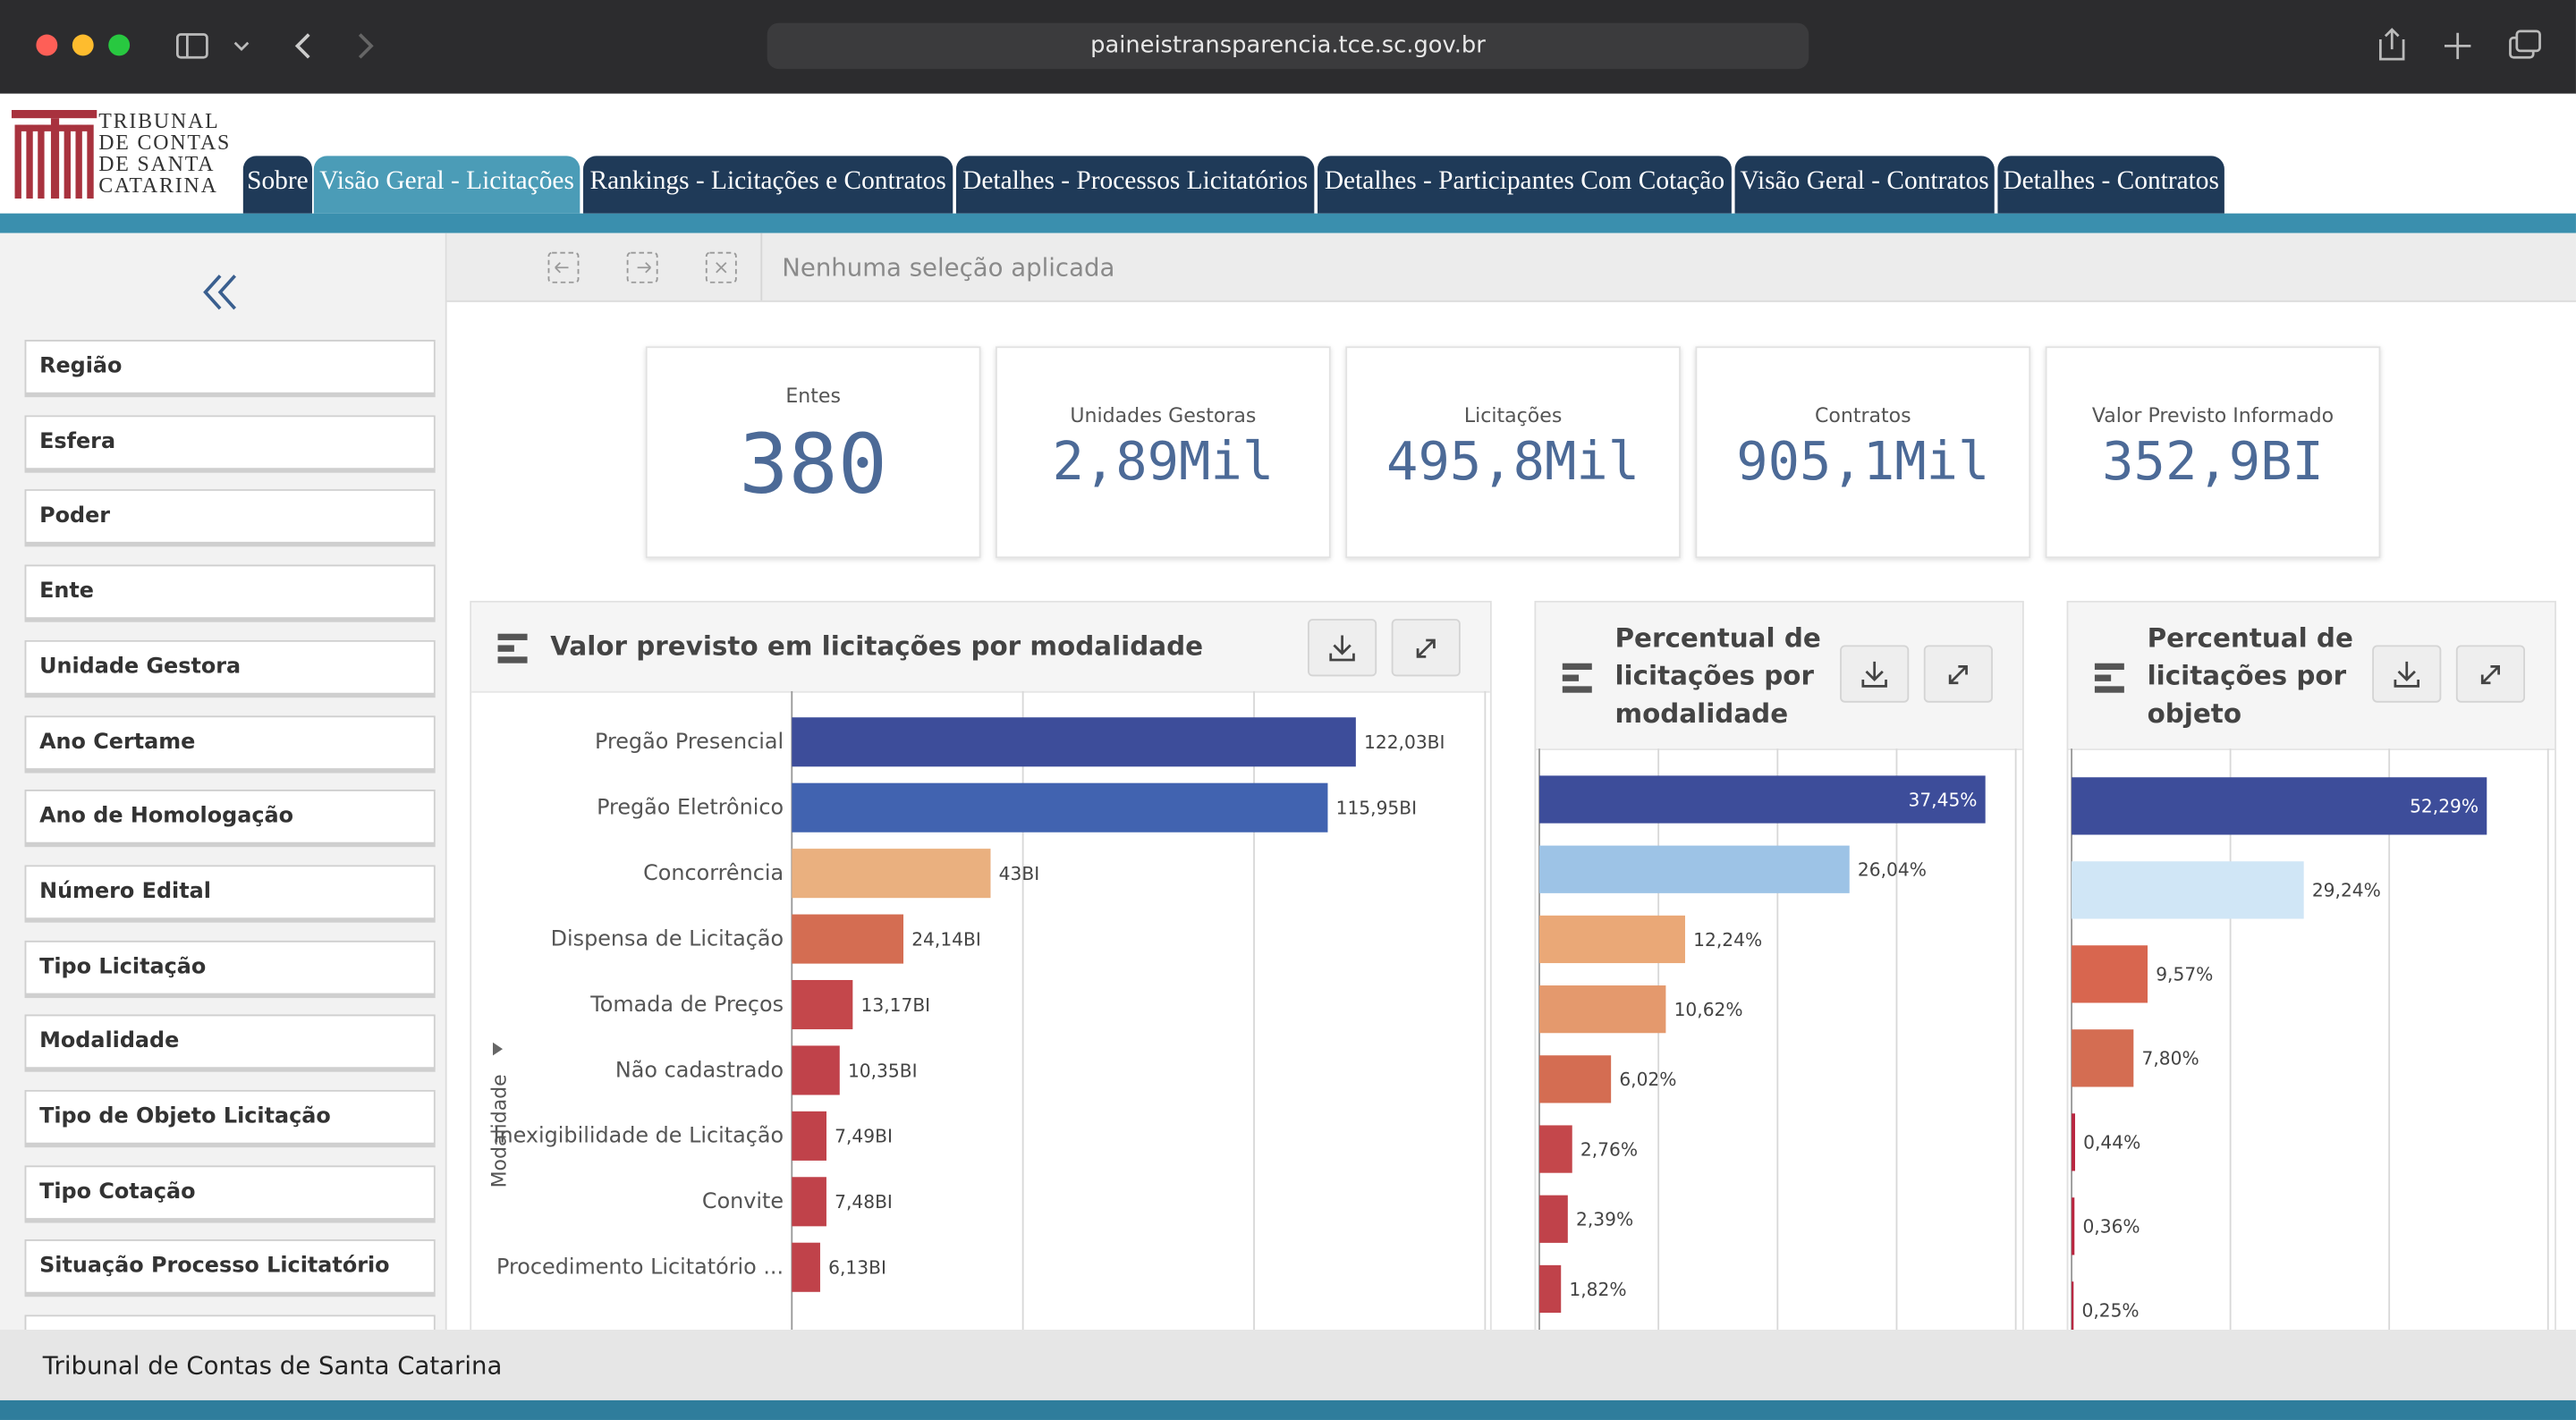 The height and width of the screenshot is (1420, 2576). Describe the element at coordinates (230, 1194) in the screenshot. I see `filter-box: Tipo Cotação` at that location.